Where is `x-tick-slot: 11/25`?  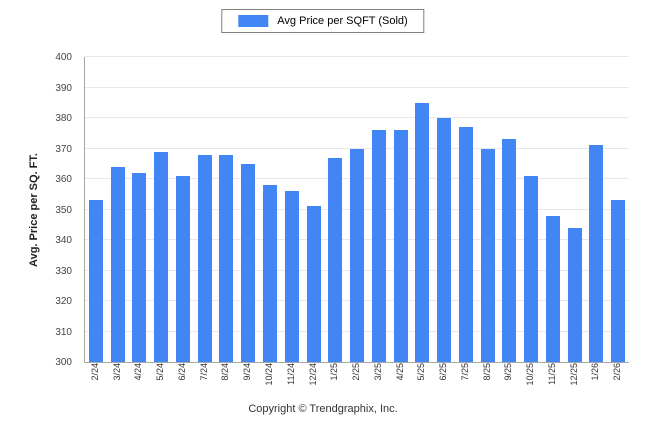
x-tick-slot: 11/25 is located at coordinates (552, 385).